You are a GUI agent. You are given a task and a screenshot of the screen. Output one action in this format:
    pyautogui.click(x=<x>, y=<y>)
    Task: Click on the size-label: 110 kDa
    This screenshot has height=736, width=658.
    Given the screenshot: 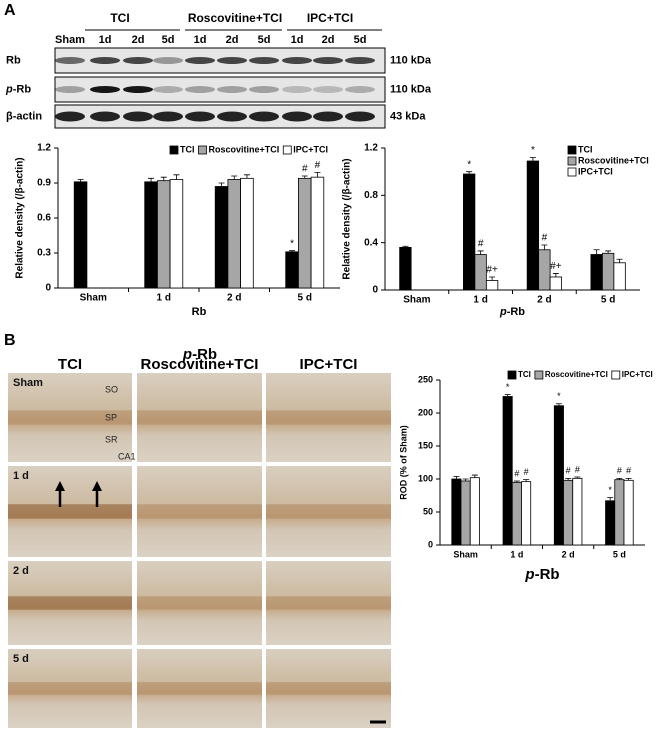 What is the action you would take?
    pyautogui.click(x=411, y=89)
    